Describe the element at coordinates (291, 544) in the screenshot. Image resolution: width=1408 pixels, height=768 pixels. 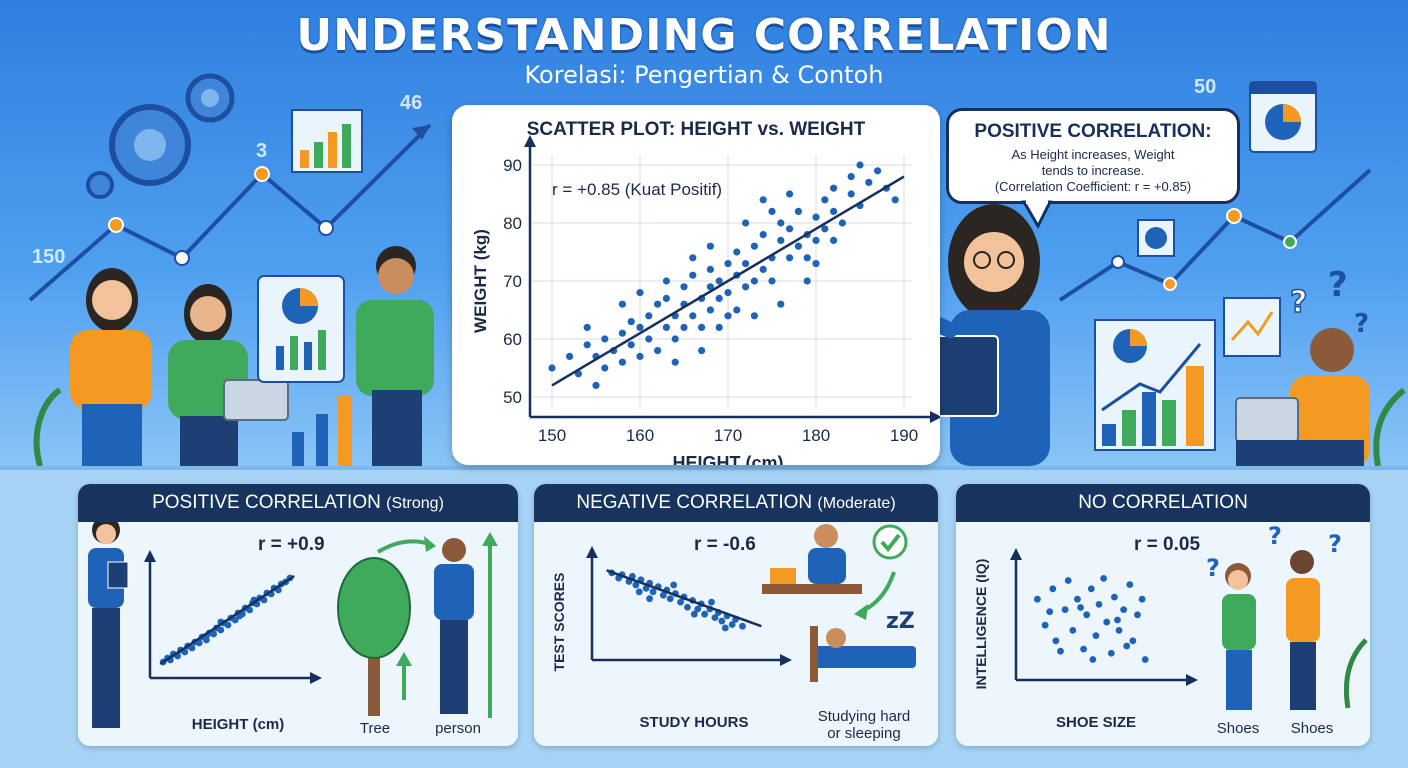
I see `r-value-label: r = +0.9` at that location.